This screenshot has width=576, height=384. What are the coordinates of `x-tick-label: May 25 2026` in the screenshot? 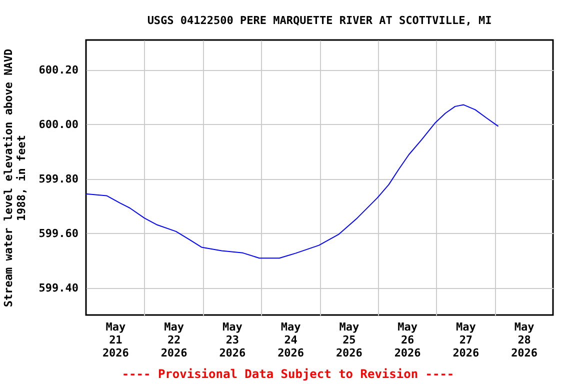 It's located at (349, 340).